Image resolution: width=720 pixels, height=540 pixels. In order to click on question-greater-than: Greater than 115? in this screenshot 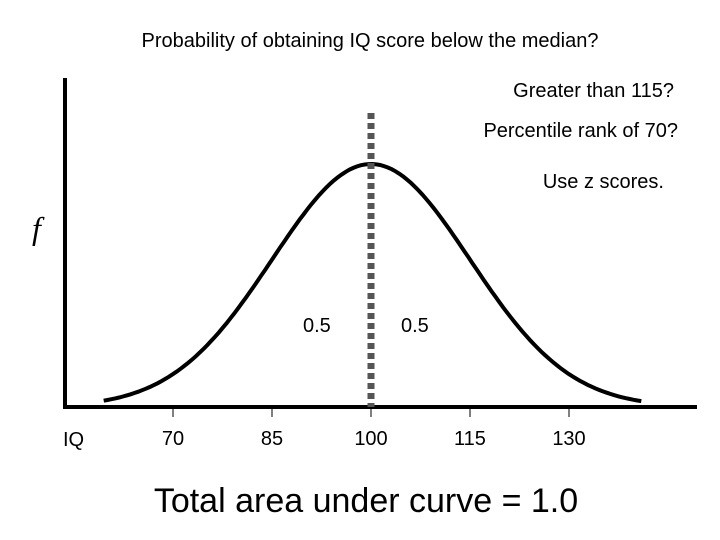, I will do `click(593, 91)`.